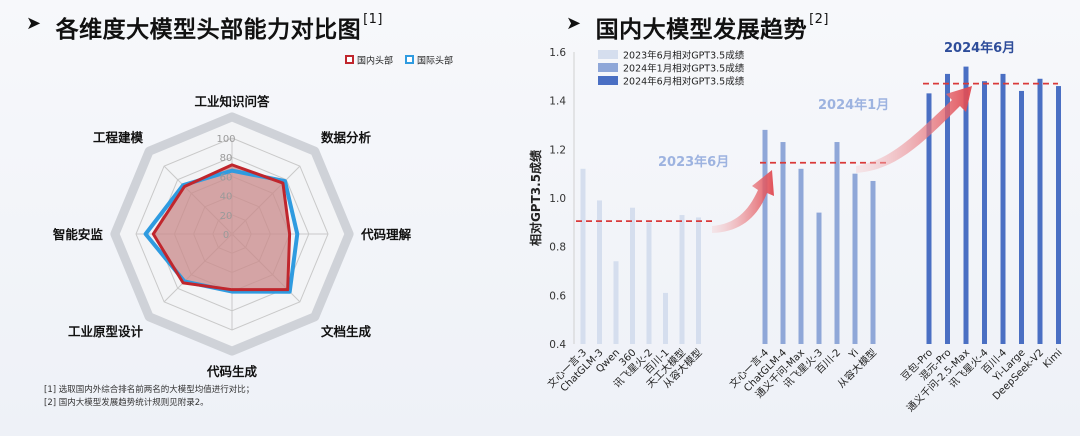  I want to click on bar-tick-label: 1.4, so click(557, 102).